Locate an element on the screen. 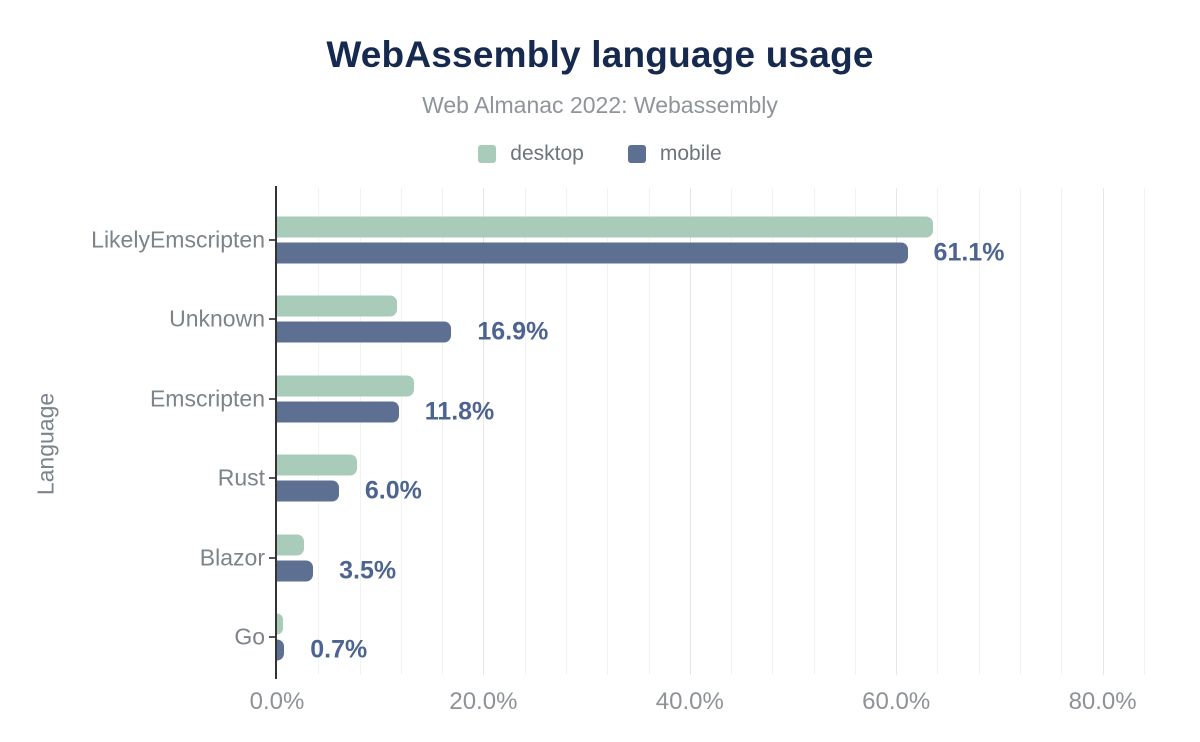  bar-row-go: Go 0.7% is located at coordinates (707, 638).